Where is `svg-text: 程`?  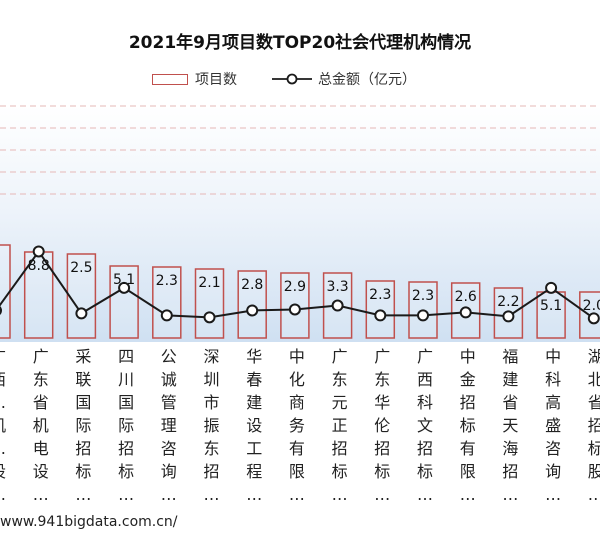 svg-text: 程 is located at coordinates (254, 471).